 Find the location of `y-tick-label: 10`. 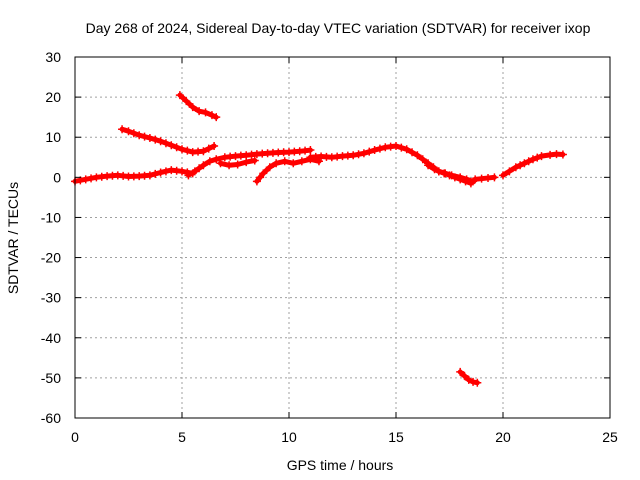

y-tick-label: 10 is located at coordinates (53, 137).